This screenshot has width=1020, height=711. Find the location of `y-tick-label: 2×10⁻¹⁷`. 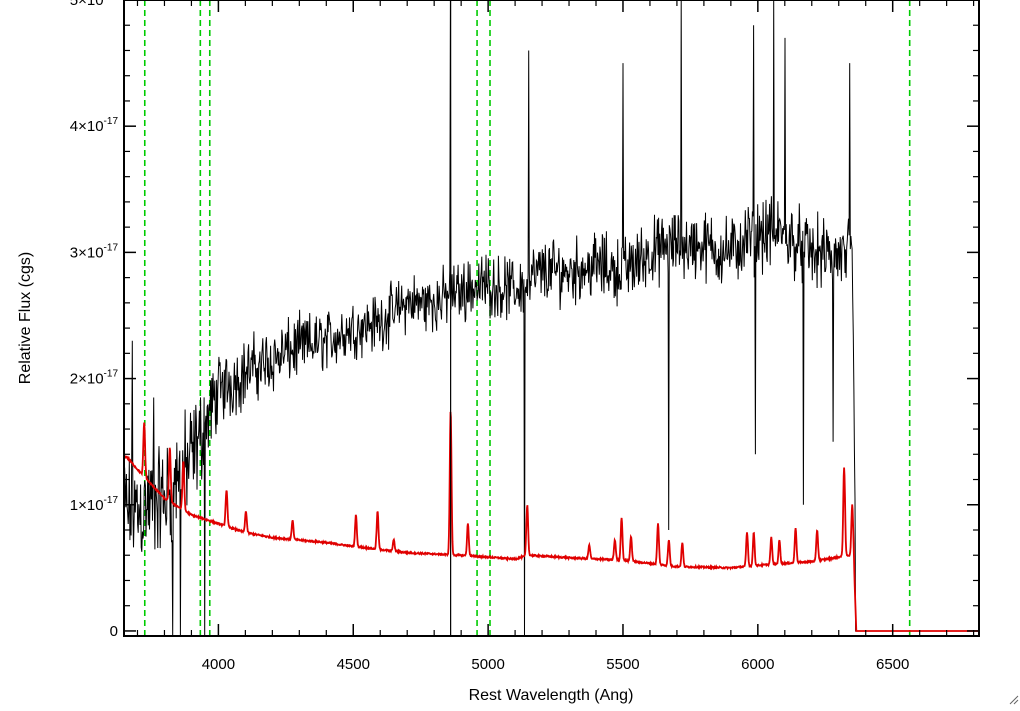

y-tick-label: 2×10⁻¹⁷ is located at coordinates (94, 378).